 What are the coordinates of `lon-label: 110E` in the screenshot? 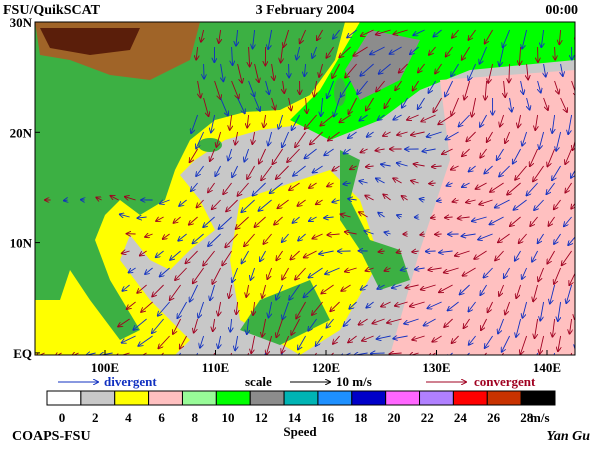 It's located at (215, 367).